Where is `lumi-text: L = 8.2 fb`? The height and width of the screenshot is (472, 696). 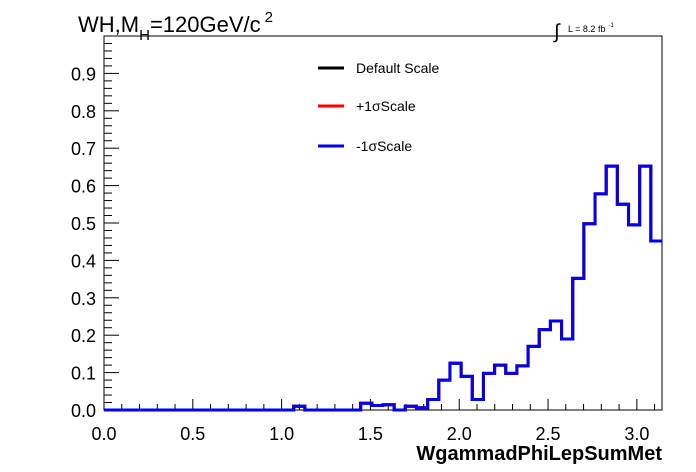 lumi-text: L = 8.2 fb is located at coordinates (586, 29).